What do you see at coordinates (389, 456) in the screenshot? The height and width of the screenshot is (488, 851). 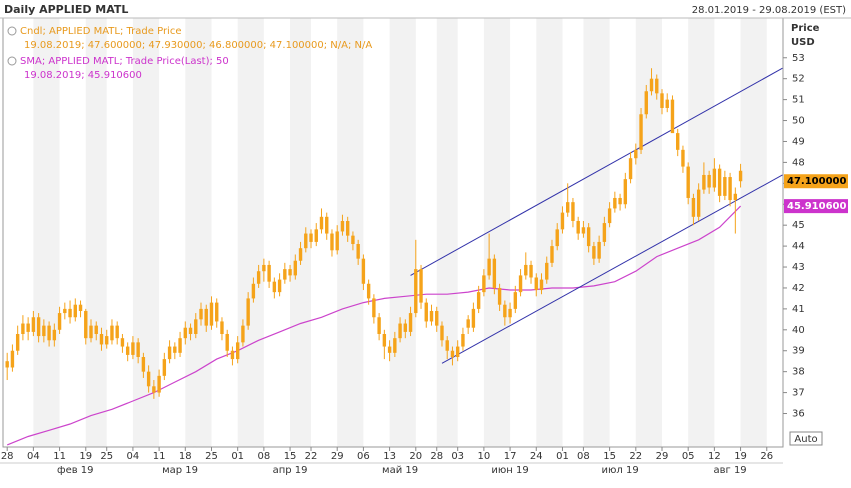 I see `x-tick-label: 13` at bounding box center [389, 456].